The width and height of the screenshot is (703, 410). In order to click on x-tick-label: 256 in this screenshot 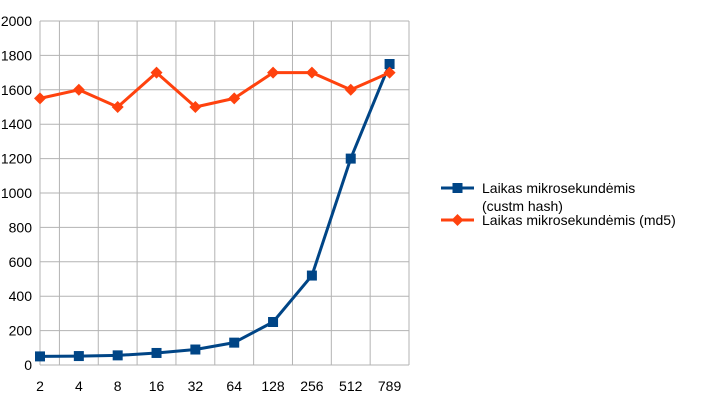, I will do `click(312, 386)`.